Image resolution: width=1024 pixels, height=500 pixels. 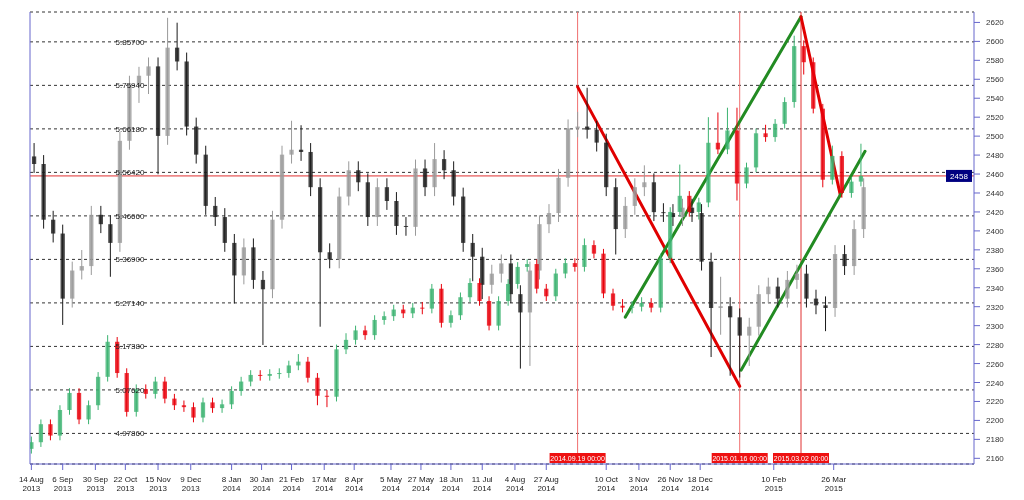 What do you see at coordinates (450, 484) in the screenshot?
I see `x-tick-label: 18 Jun 2014` at bounding box center [450, 484].